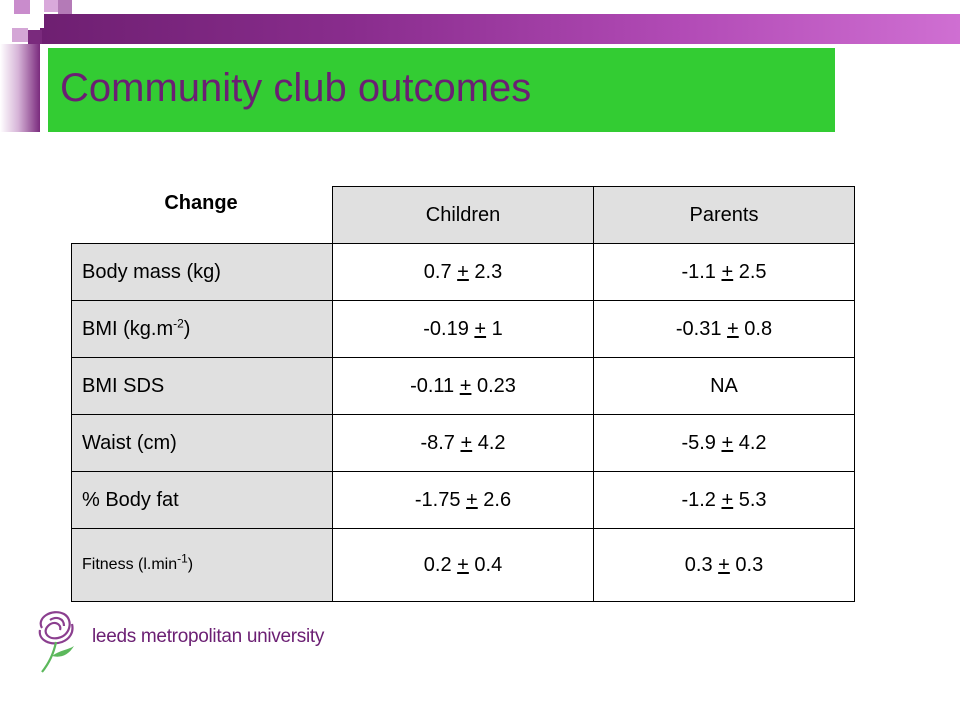 The width and height of the screenshot is (960, 720). Describe the element at coordinates (488, 564) in the screenshot. I see `cell-sd: 0.4` at that location.